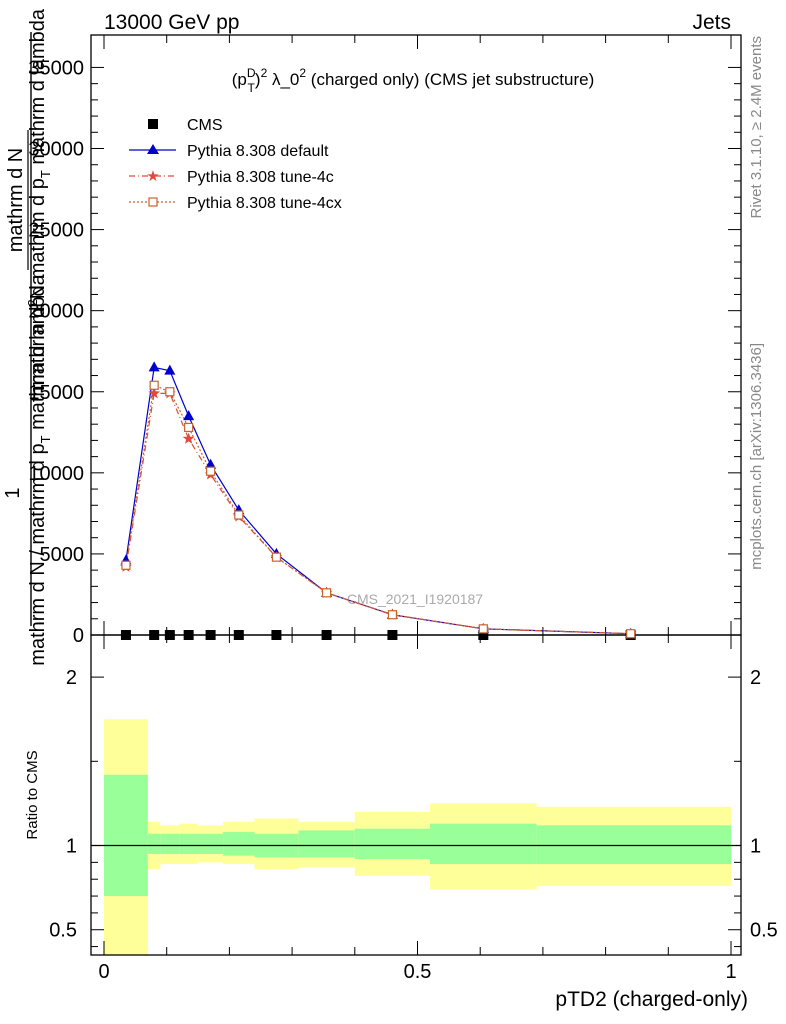  I want to click on analysis-watermark: CMS_2021_I1920187, so click(415, 599).